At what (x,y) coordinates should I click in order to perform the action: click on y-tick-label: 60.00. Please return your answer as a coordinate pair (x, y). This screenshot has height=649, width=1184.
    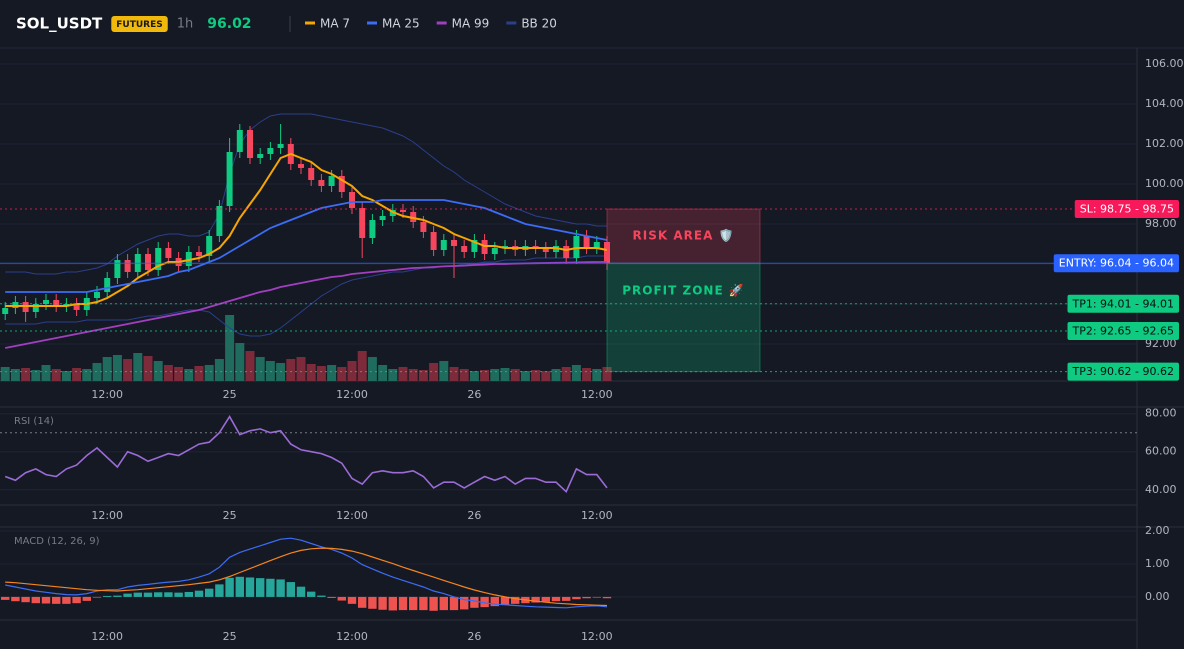
    Looking at the image, I should click on (1161, 451).